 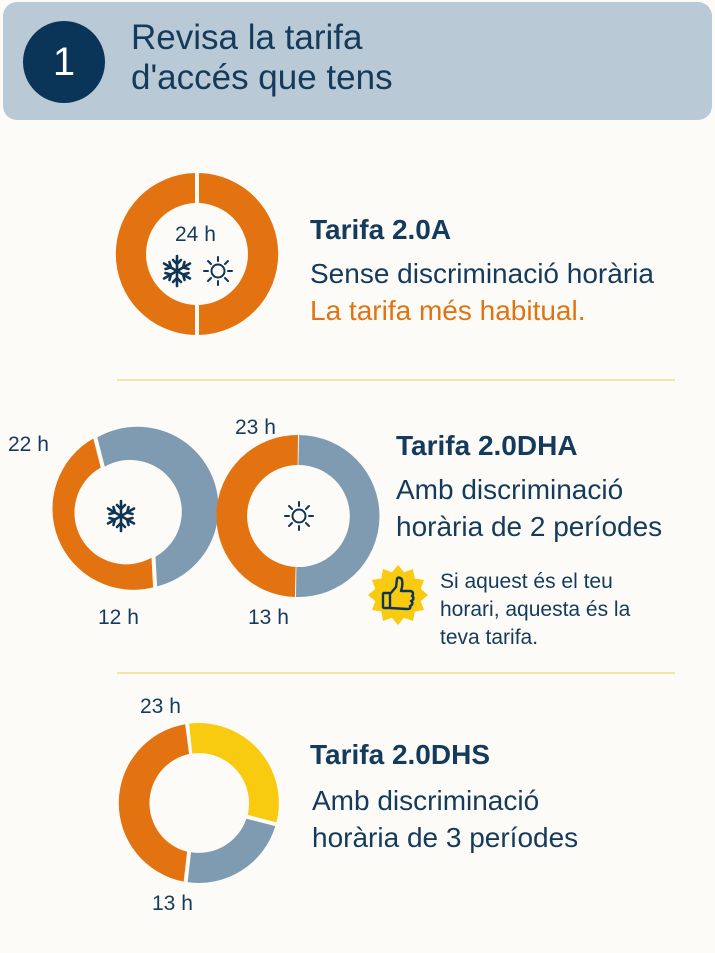 What do you see at coordinates (28, 444) in the screenshot?
I see `winter-start-label: 22 h` at bounding box center [28, 444].